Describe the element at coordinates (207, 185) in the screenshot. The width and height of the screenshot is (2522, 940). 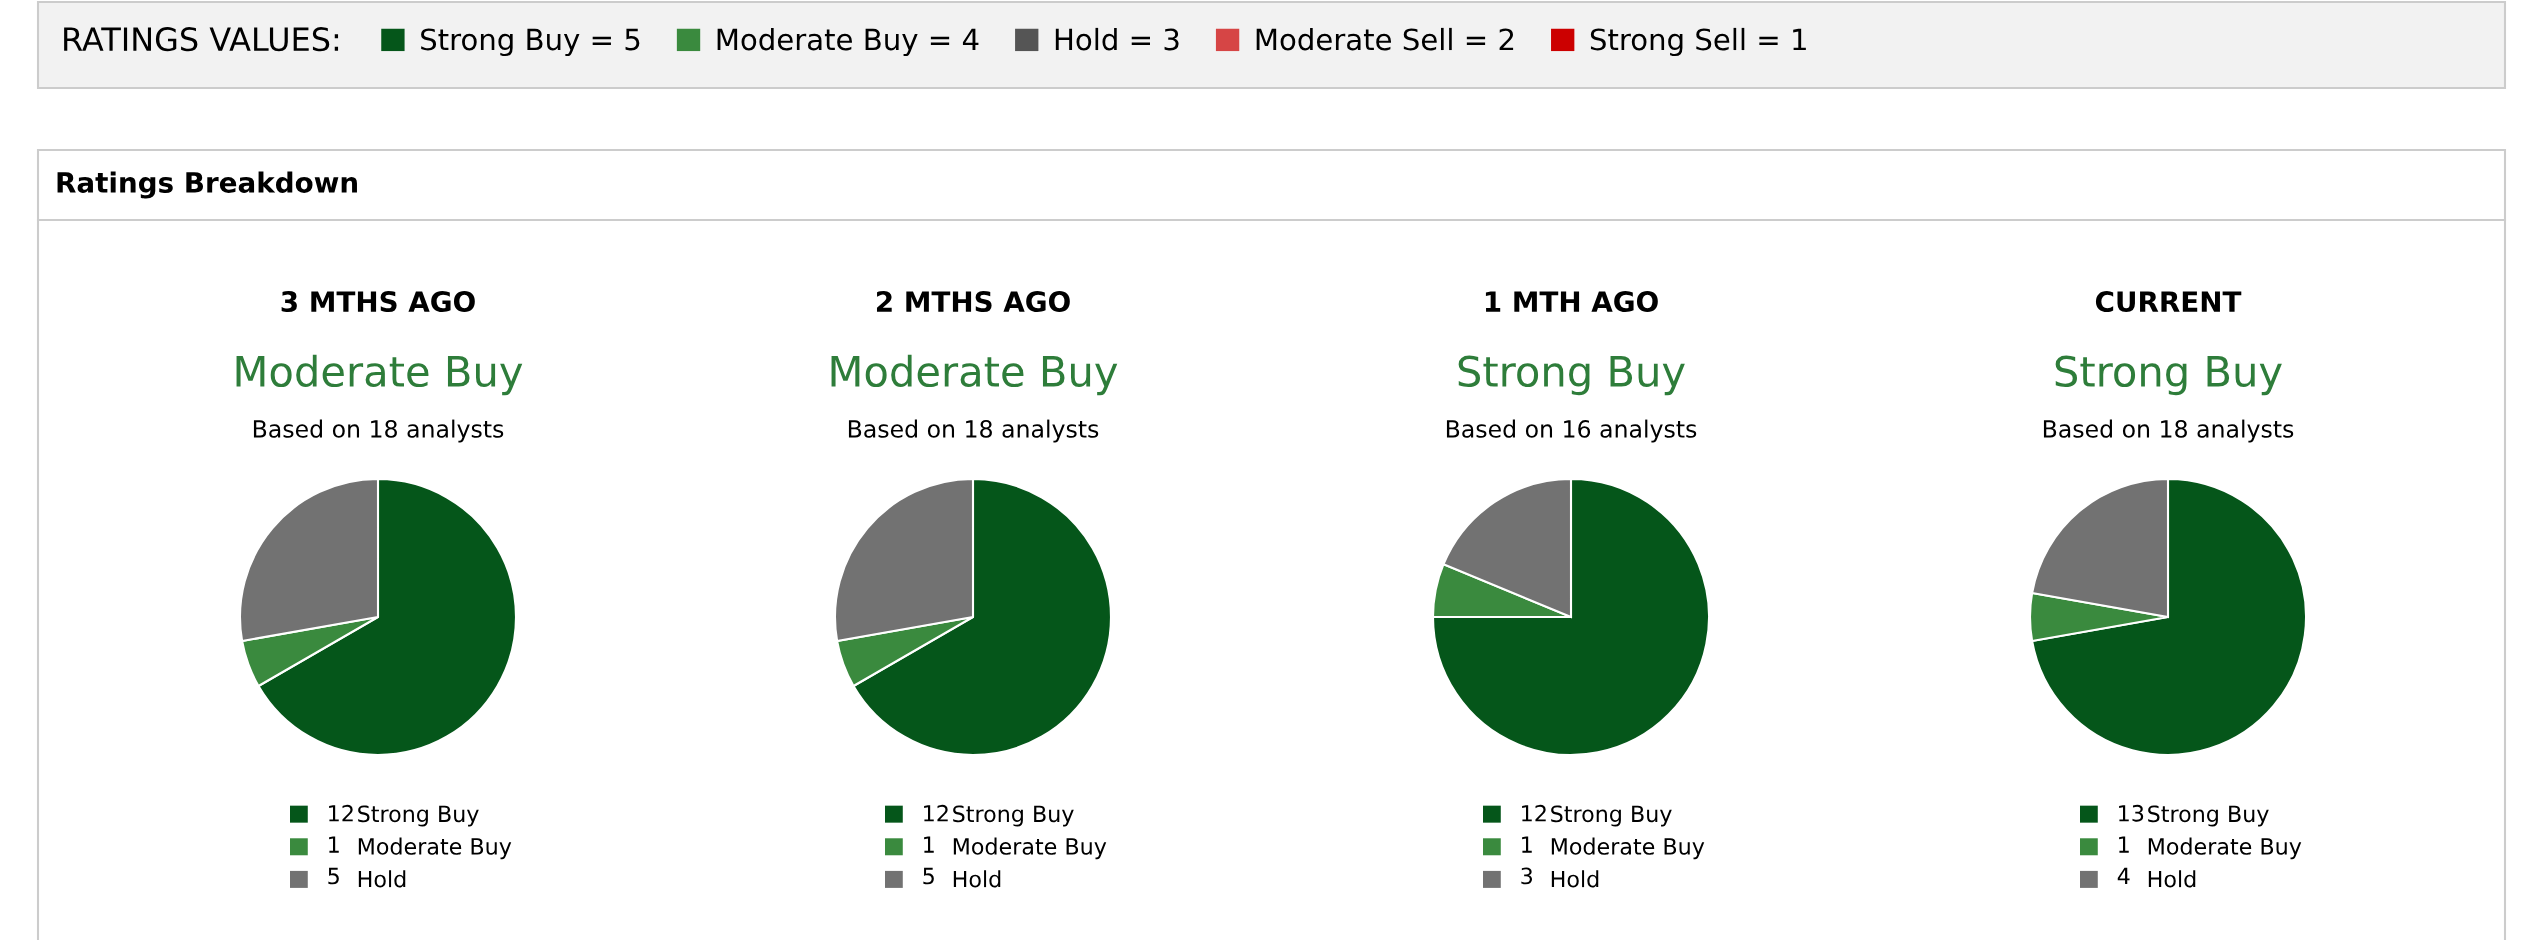
I see `text: Ratings Breakdown` at that location.